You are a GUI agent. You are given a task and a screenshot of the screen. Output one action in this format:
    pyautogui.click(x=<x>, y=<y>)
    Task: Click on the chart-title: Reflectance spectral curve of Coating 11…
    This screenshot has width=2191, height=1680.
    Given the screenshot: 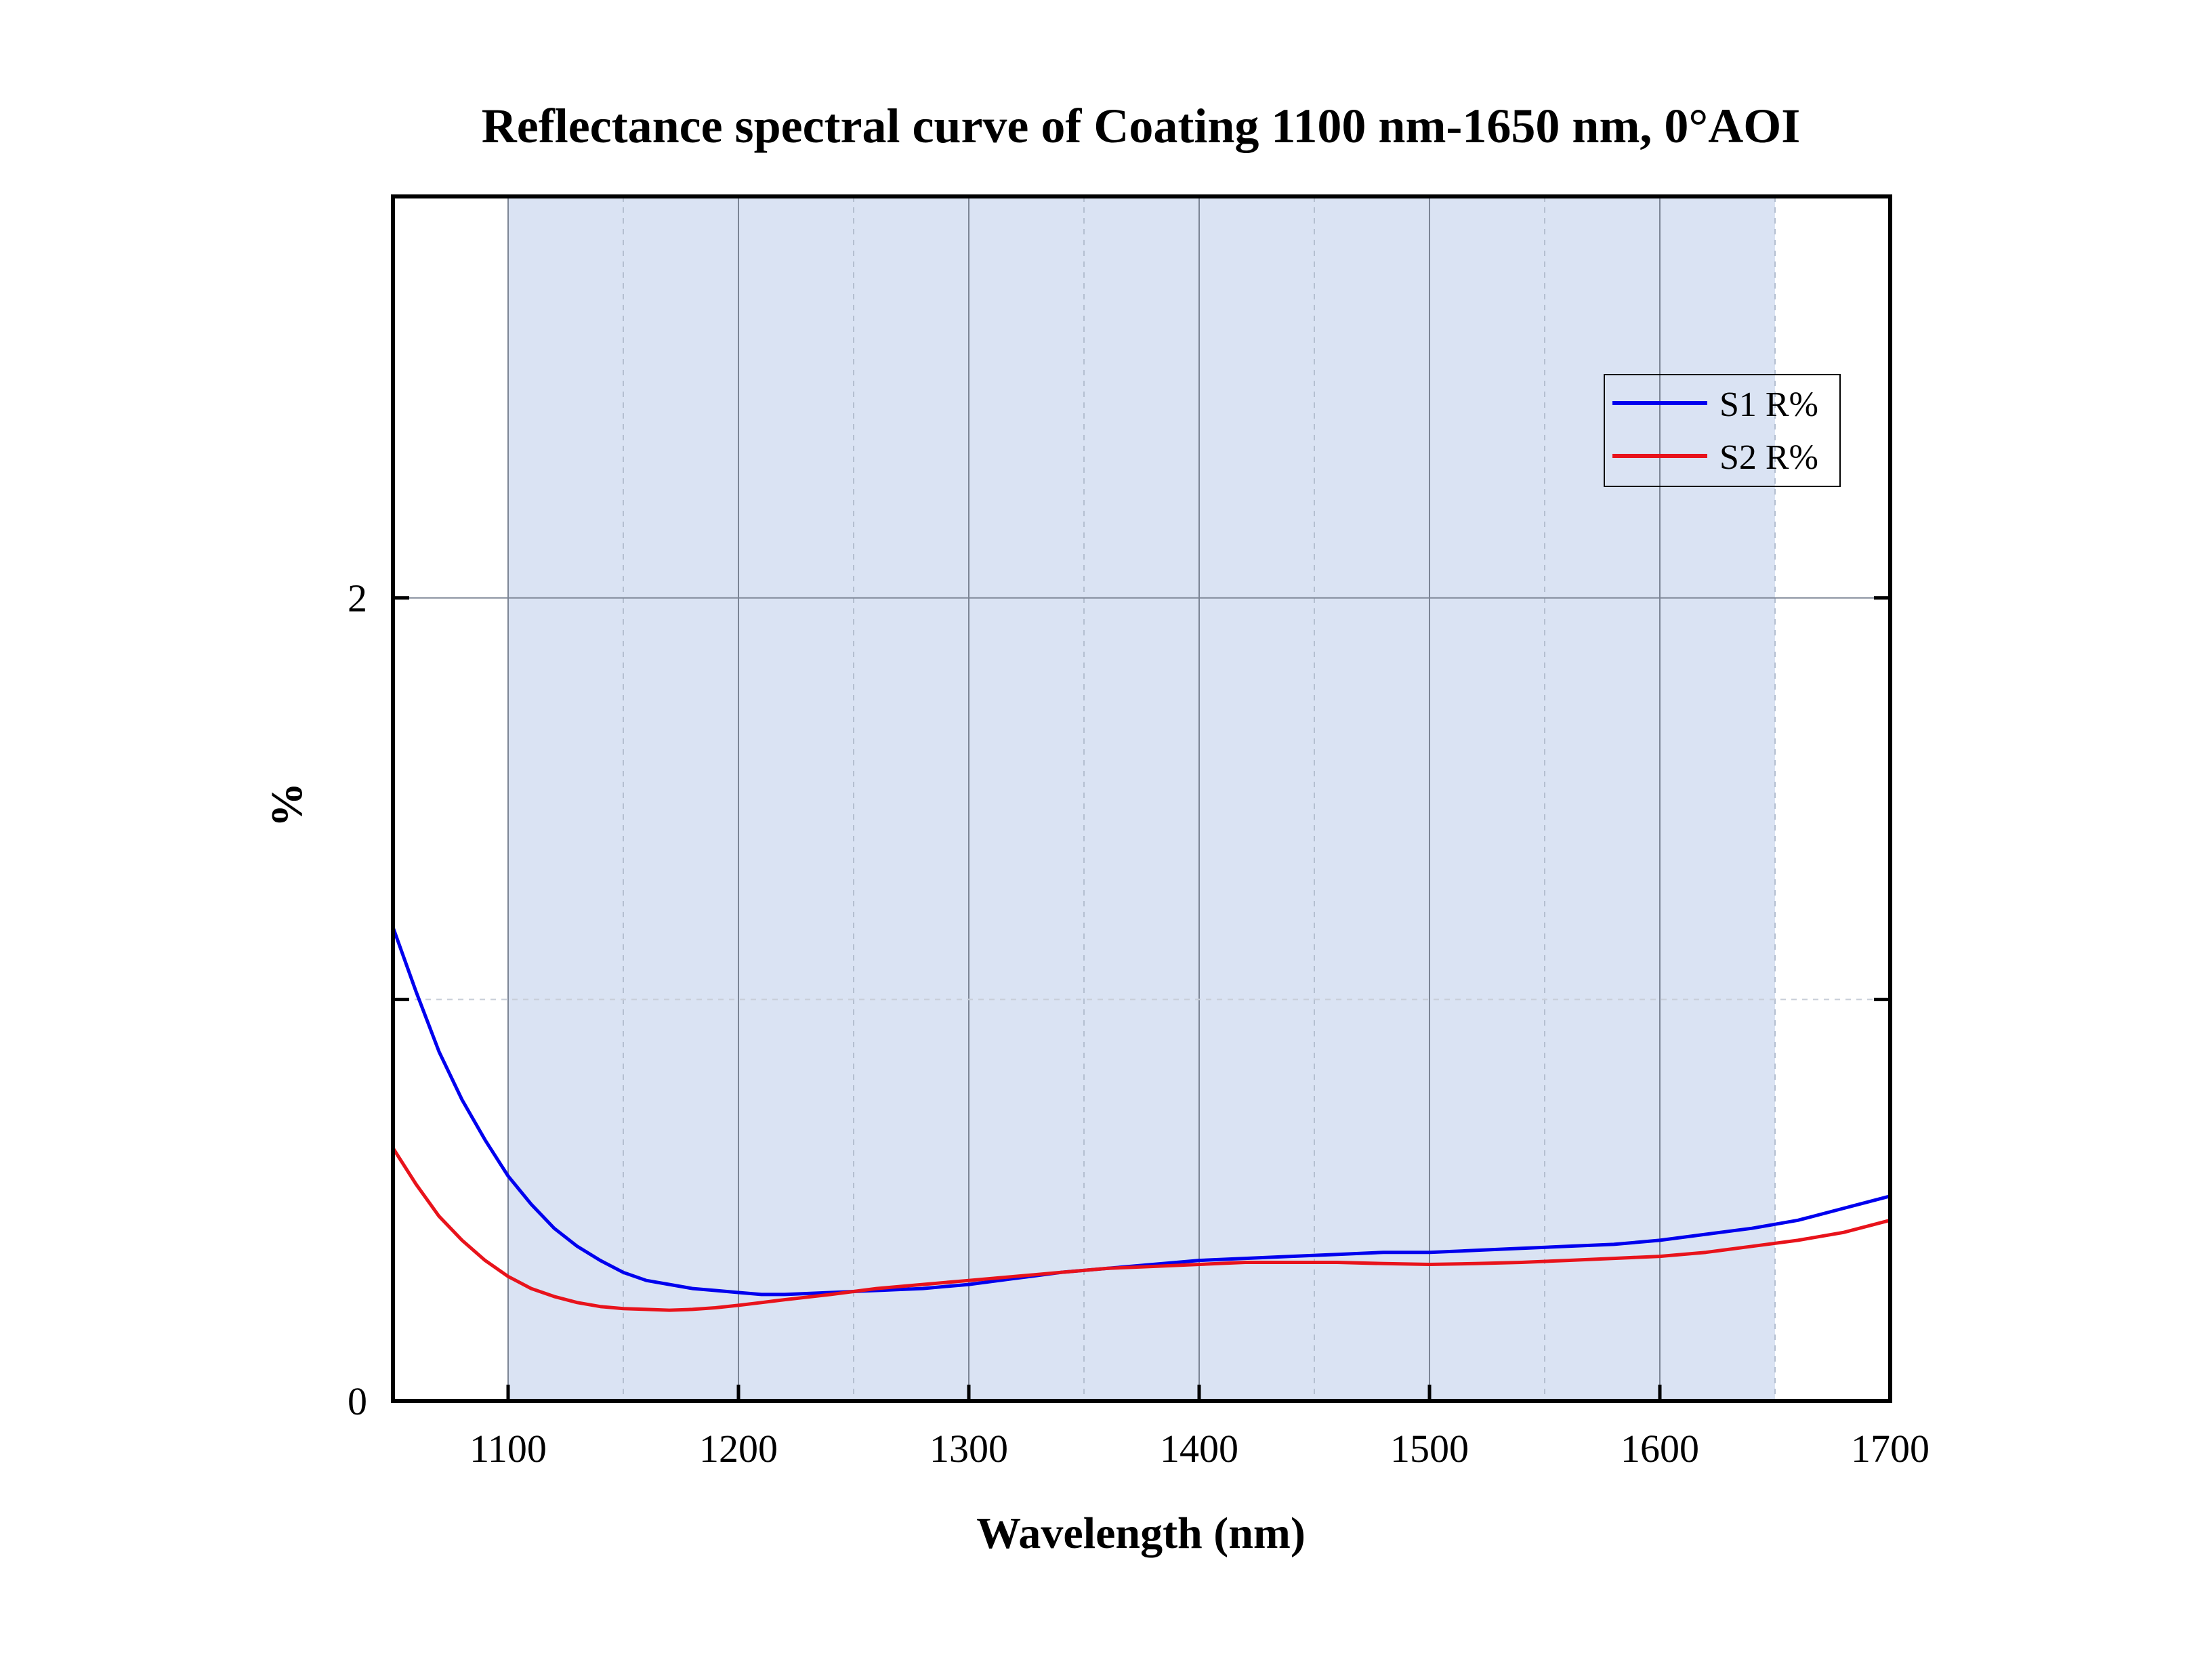 What is the action you would take?
    pyautogui.click(x=1141, y=126)
    